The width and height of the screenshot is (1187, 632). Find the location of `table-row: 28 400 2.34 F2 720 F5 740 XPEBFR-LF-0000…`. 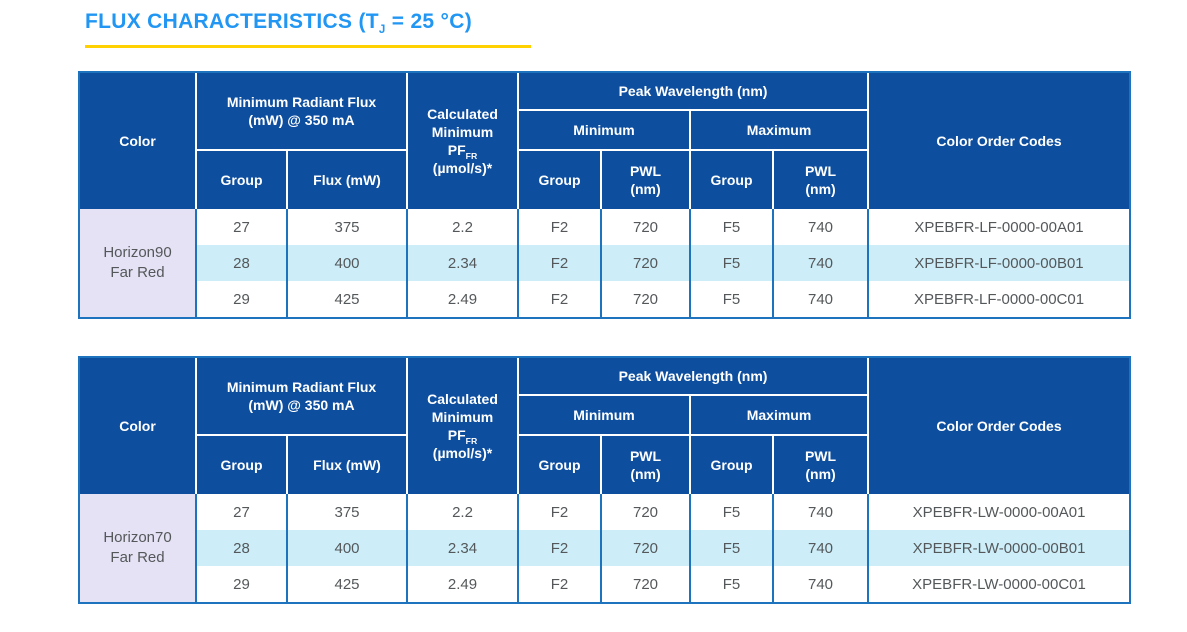

table-row: 28 400 2.34 F2 720 F5 740 XPEBFR-LF-0000… is located at coordinates (604, 263).